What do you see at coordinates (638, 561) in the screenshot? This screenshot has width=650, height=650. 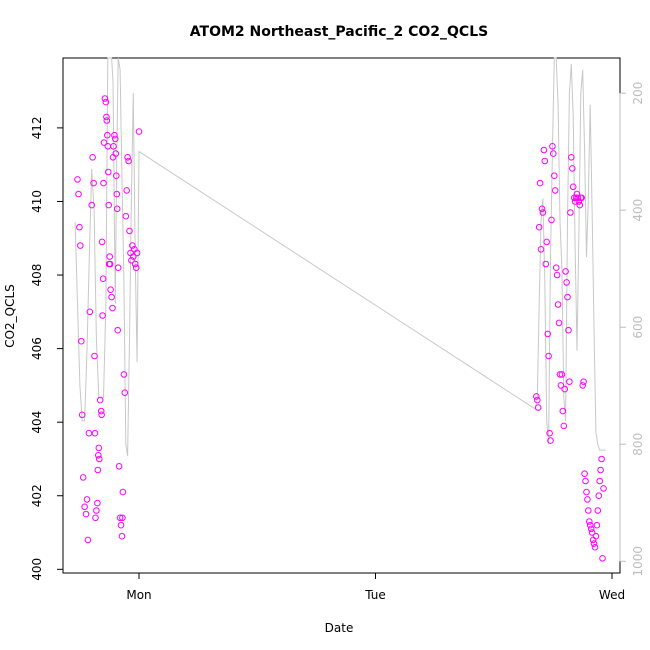 I see `right-tick-label: 1000` at bounding box center [638, 561].